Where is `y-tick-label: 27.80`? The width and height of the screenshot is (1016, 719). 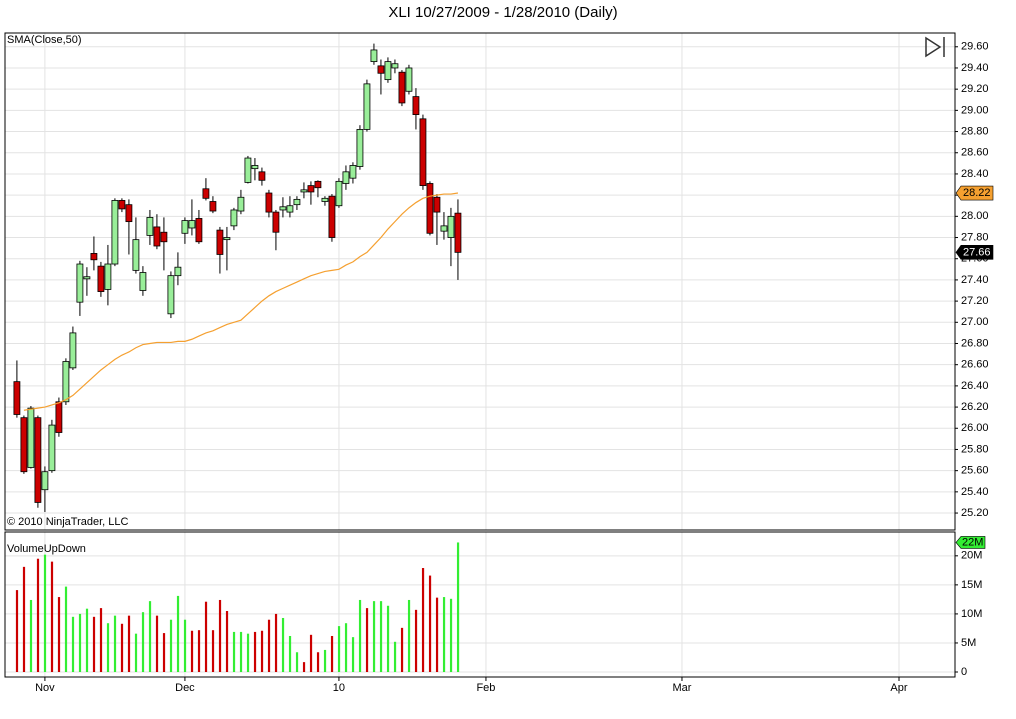
y-tick-label: 27.80 is located at coordinates (975, 237).